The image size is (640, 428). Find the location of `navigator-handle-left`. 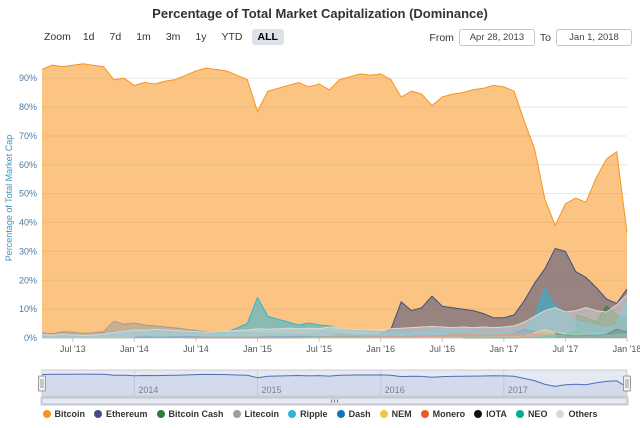

navigator-handle-left is located at coordinates (42, 383).